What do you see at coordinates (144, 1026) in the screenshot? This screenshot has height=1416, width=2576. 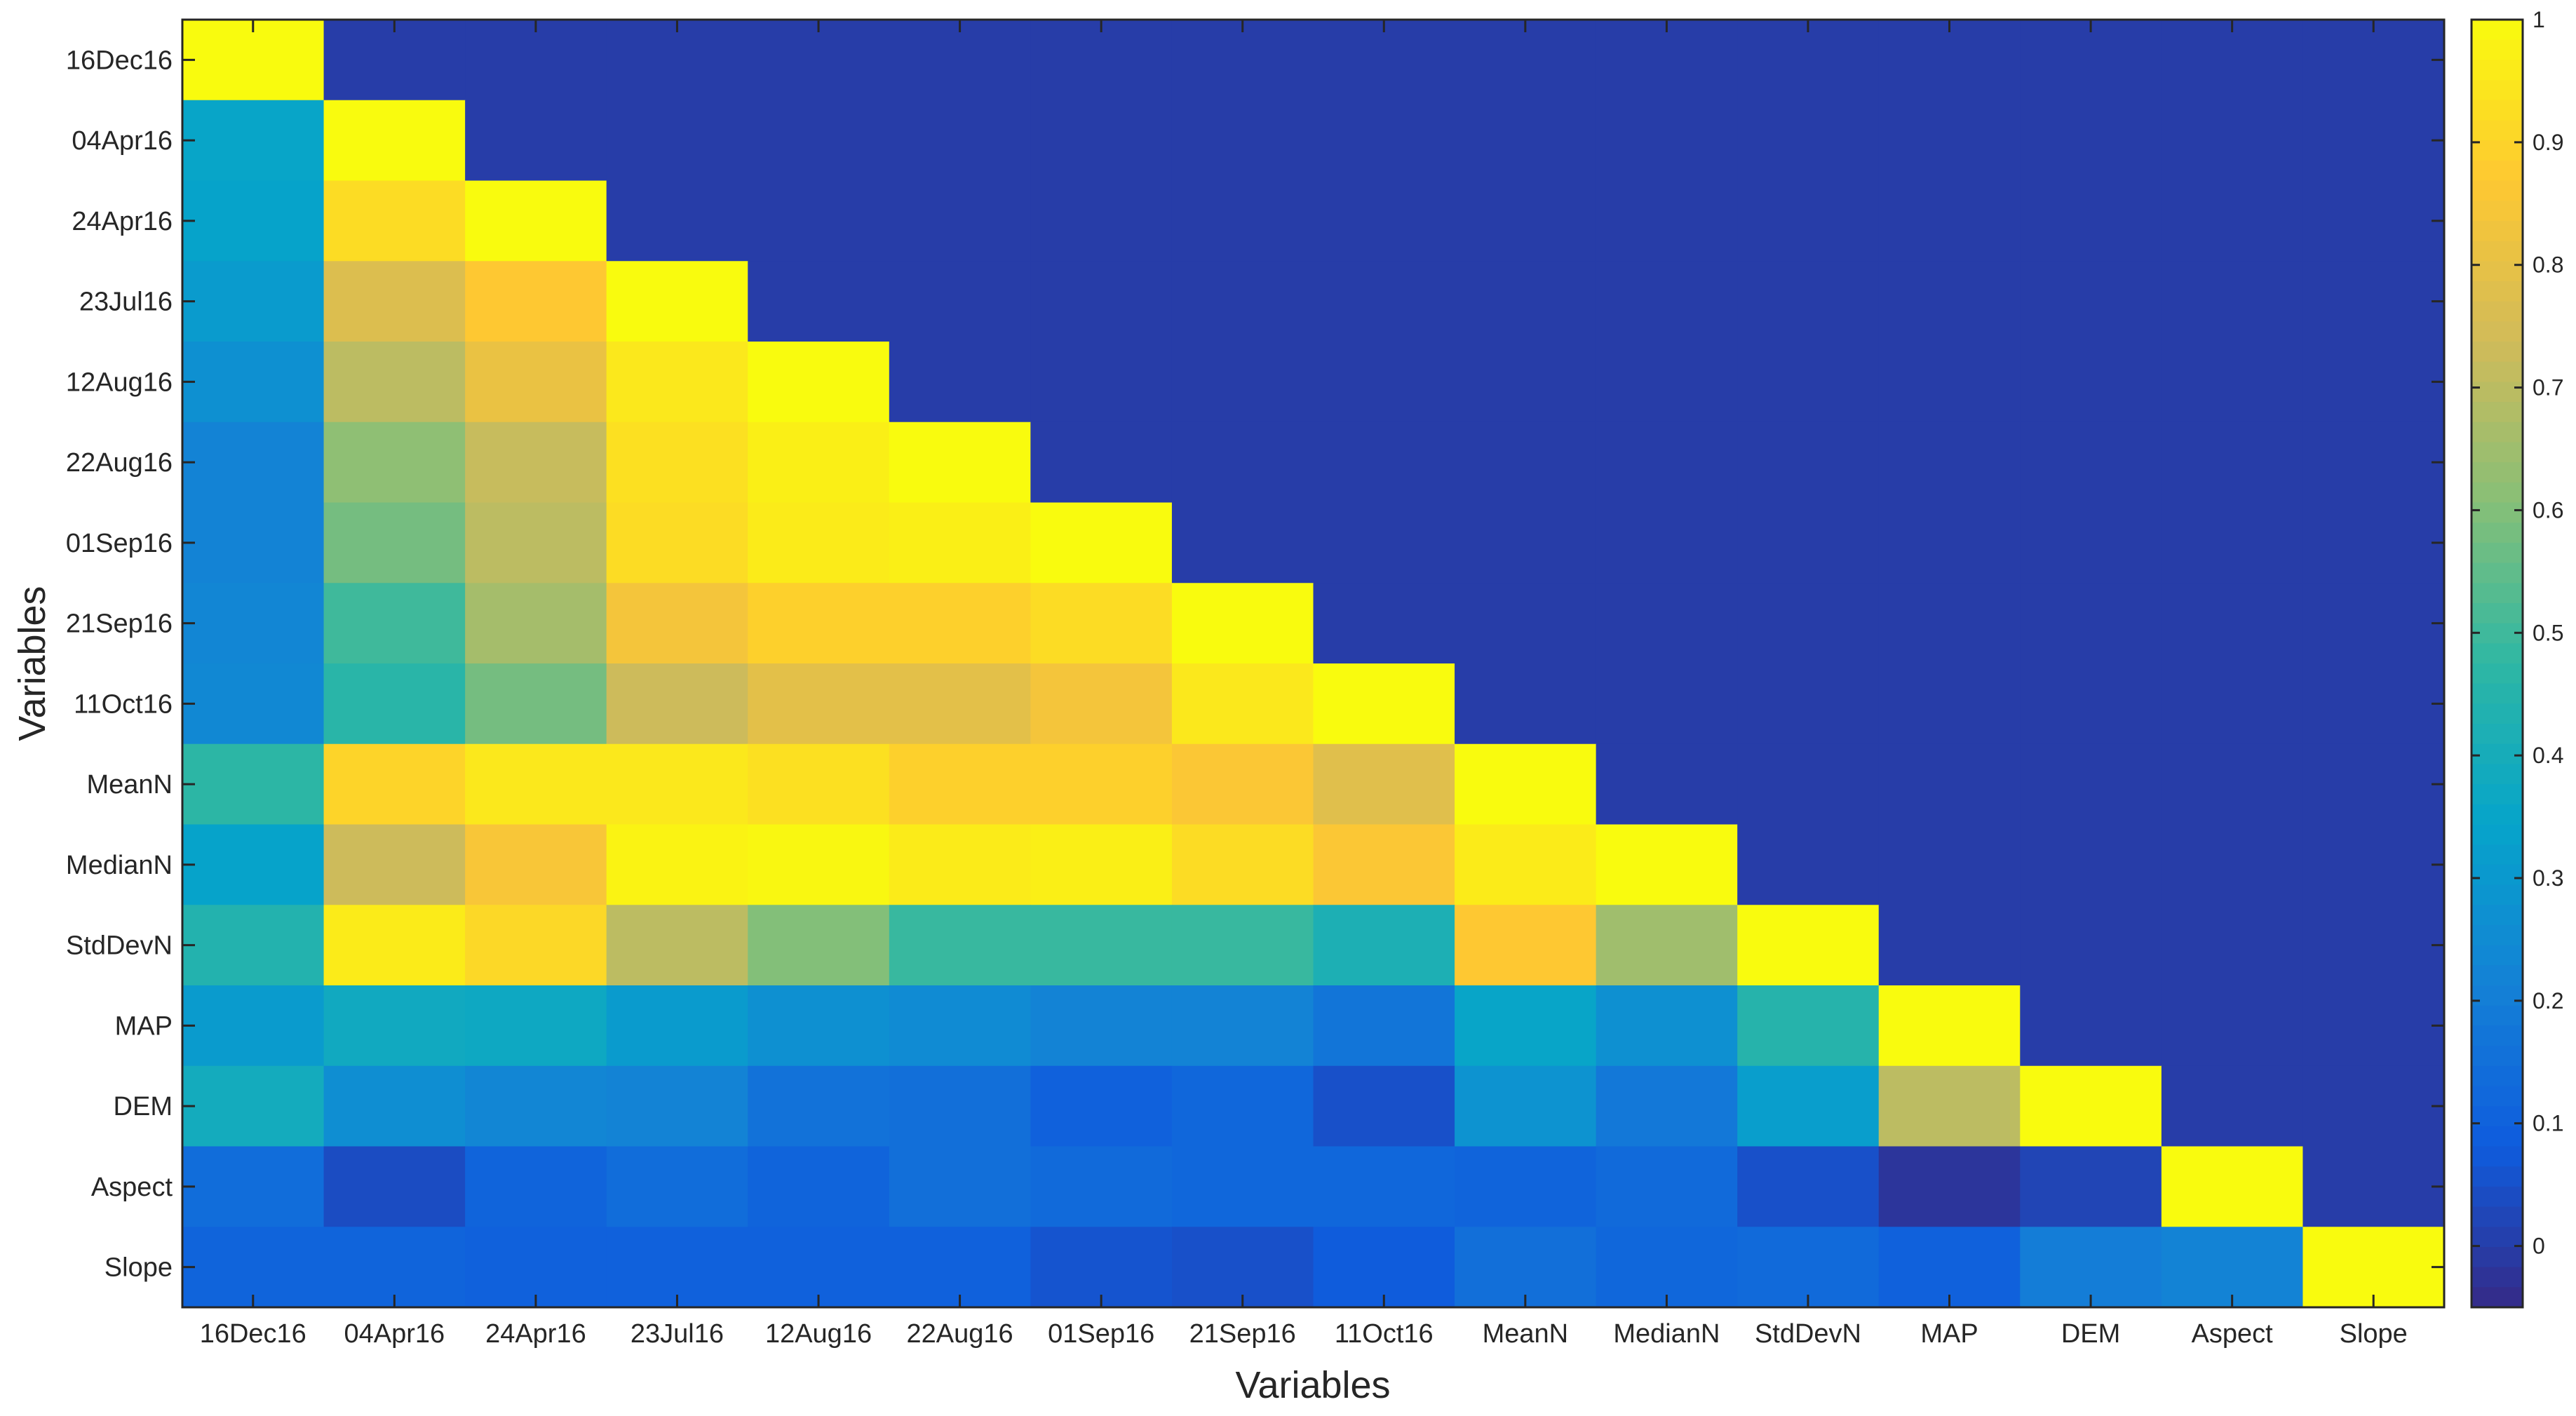 I see `y-tick-label: MAP` at bounding box center [144, 1026].